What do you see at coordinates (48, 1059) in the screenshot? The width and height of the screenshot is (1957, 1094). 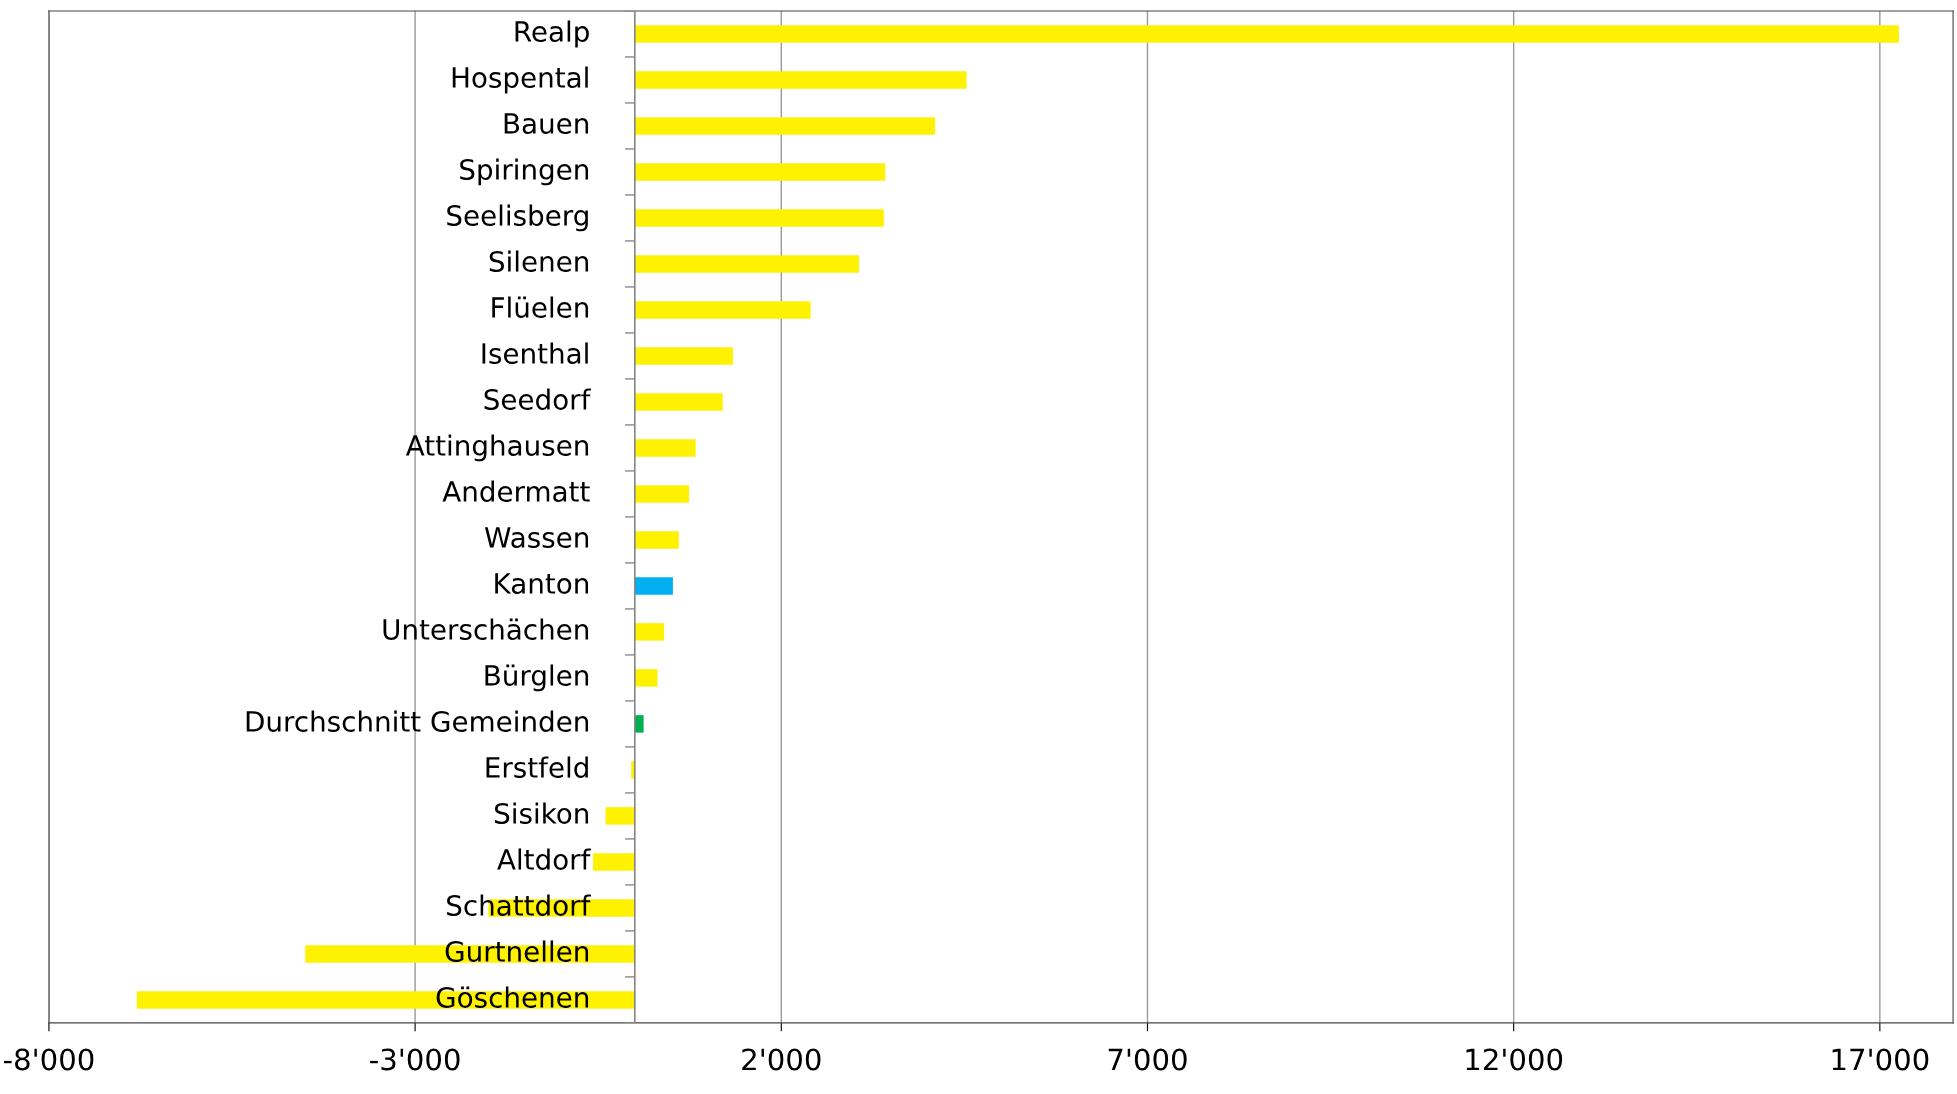 I see `x-tick-label: -8'000` at bounding box center [48, 1059].